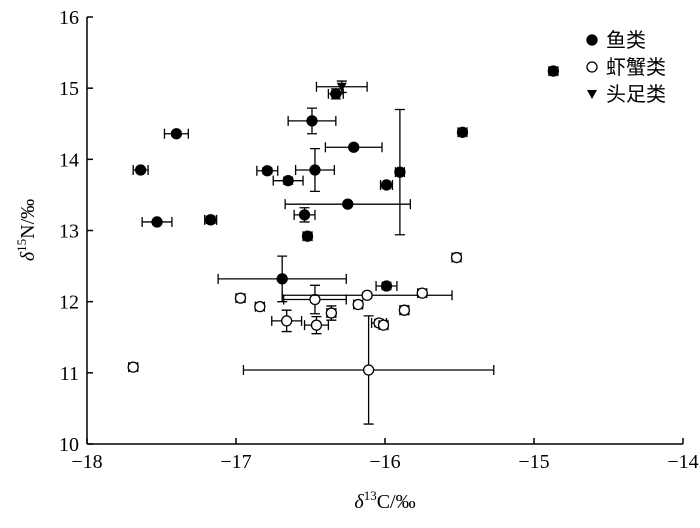 The image size is (700, 528). Describe the element at coordinates (384, 462) in the screenshot. I see `x-tick-label: −16` at that location.